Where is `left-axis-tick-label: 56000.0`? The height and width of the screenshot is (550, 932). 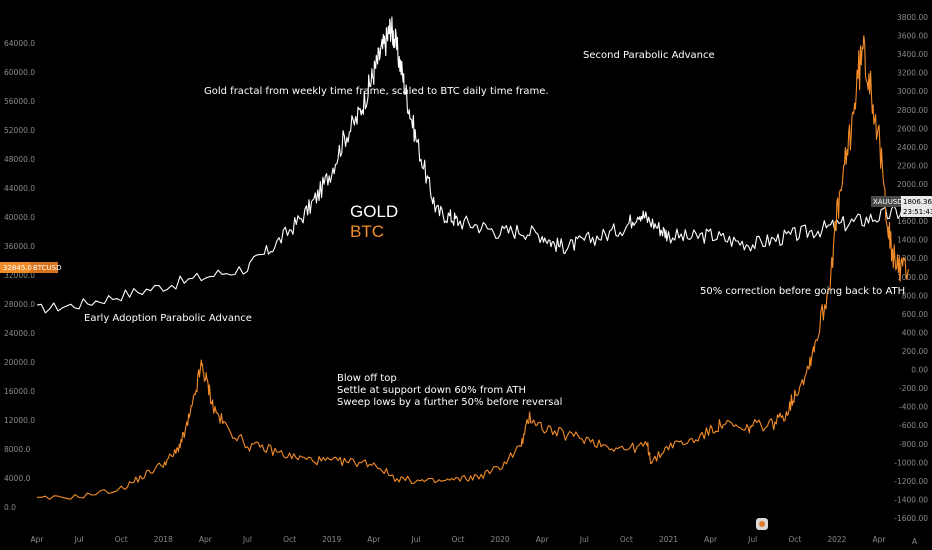
left-axis-tick-label: 56000.0 is located at coordinates (19, 101).